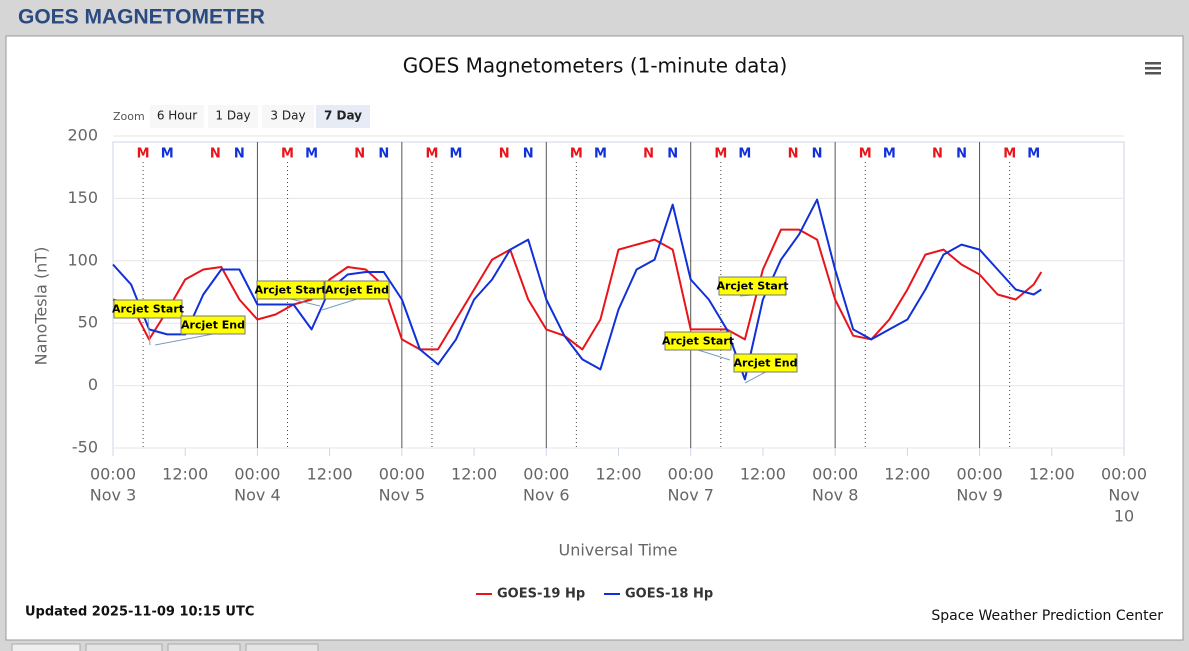 This screenshot has height=651, width=1189. What do you see at coordinates (257, 495) in the screenshot?
I see `x-tick-label: Nov 4` at bounding box center [257, 495].